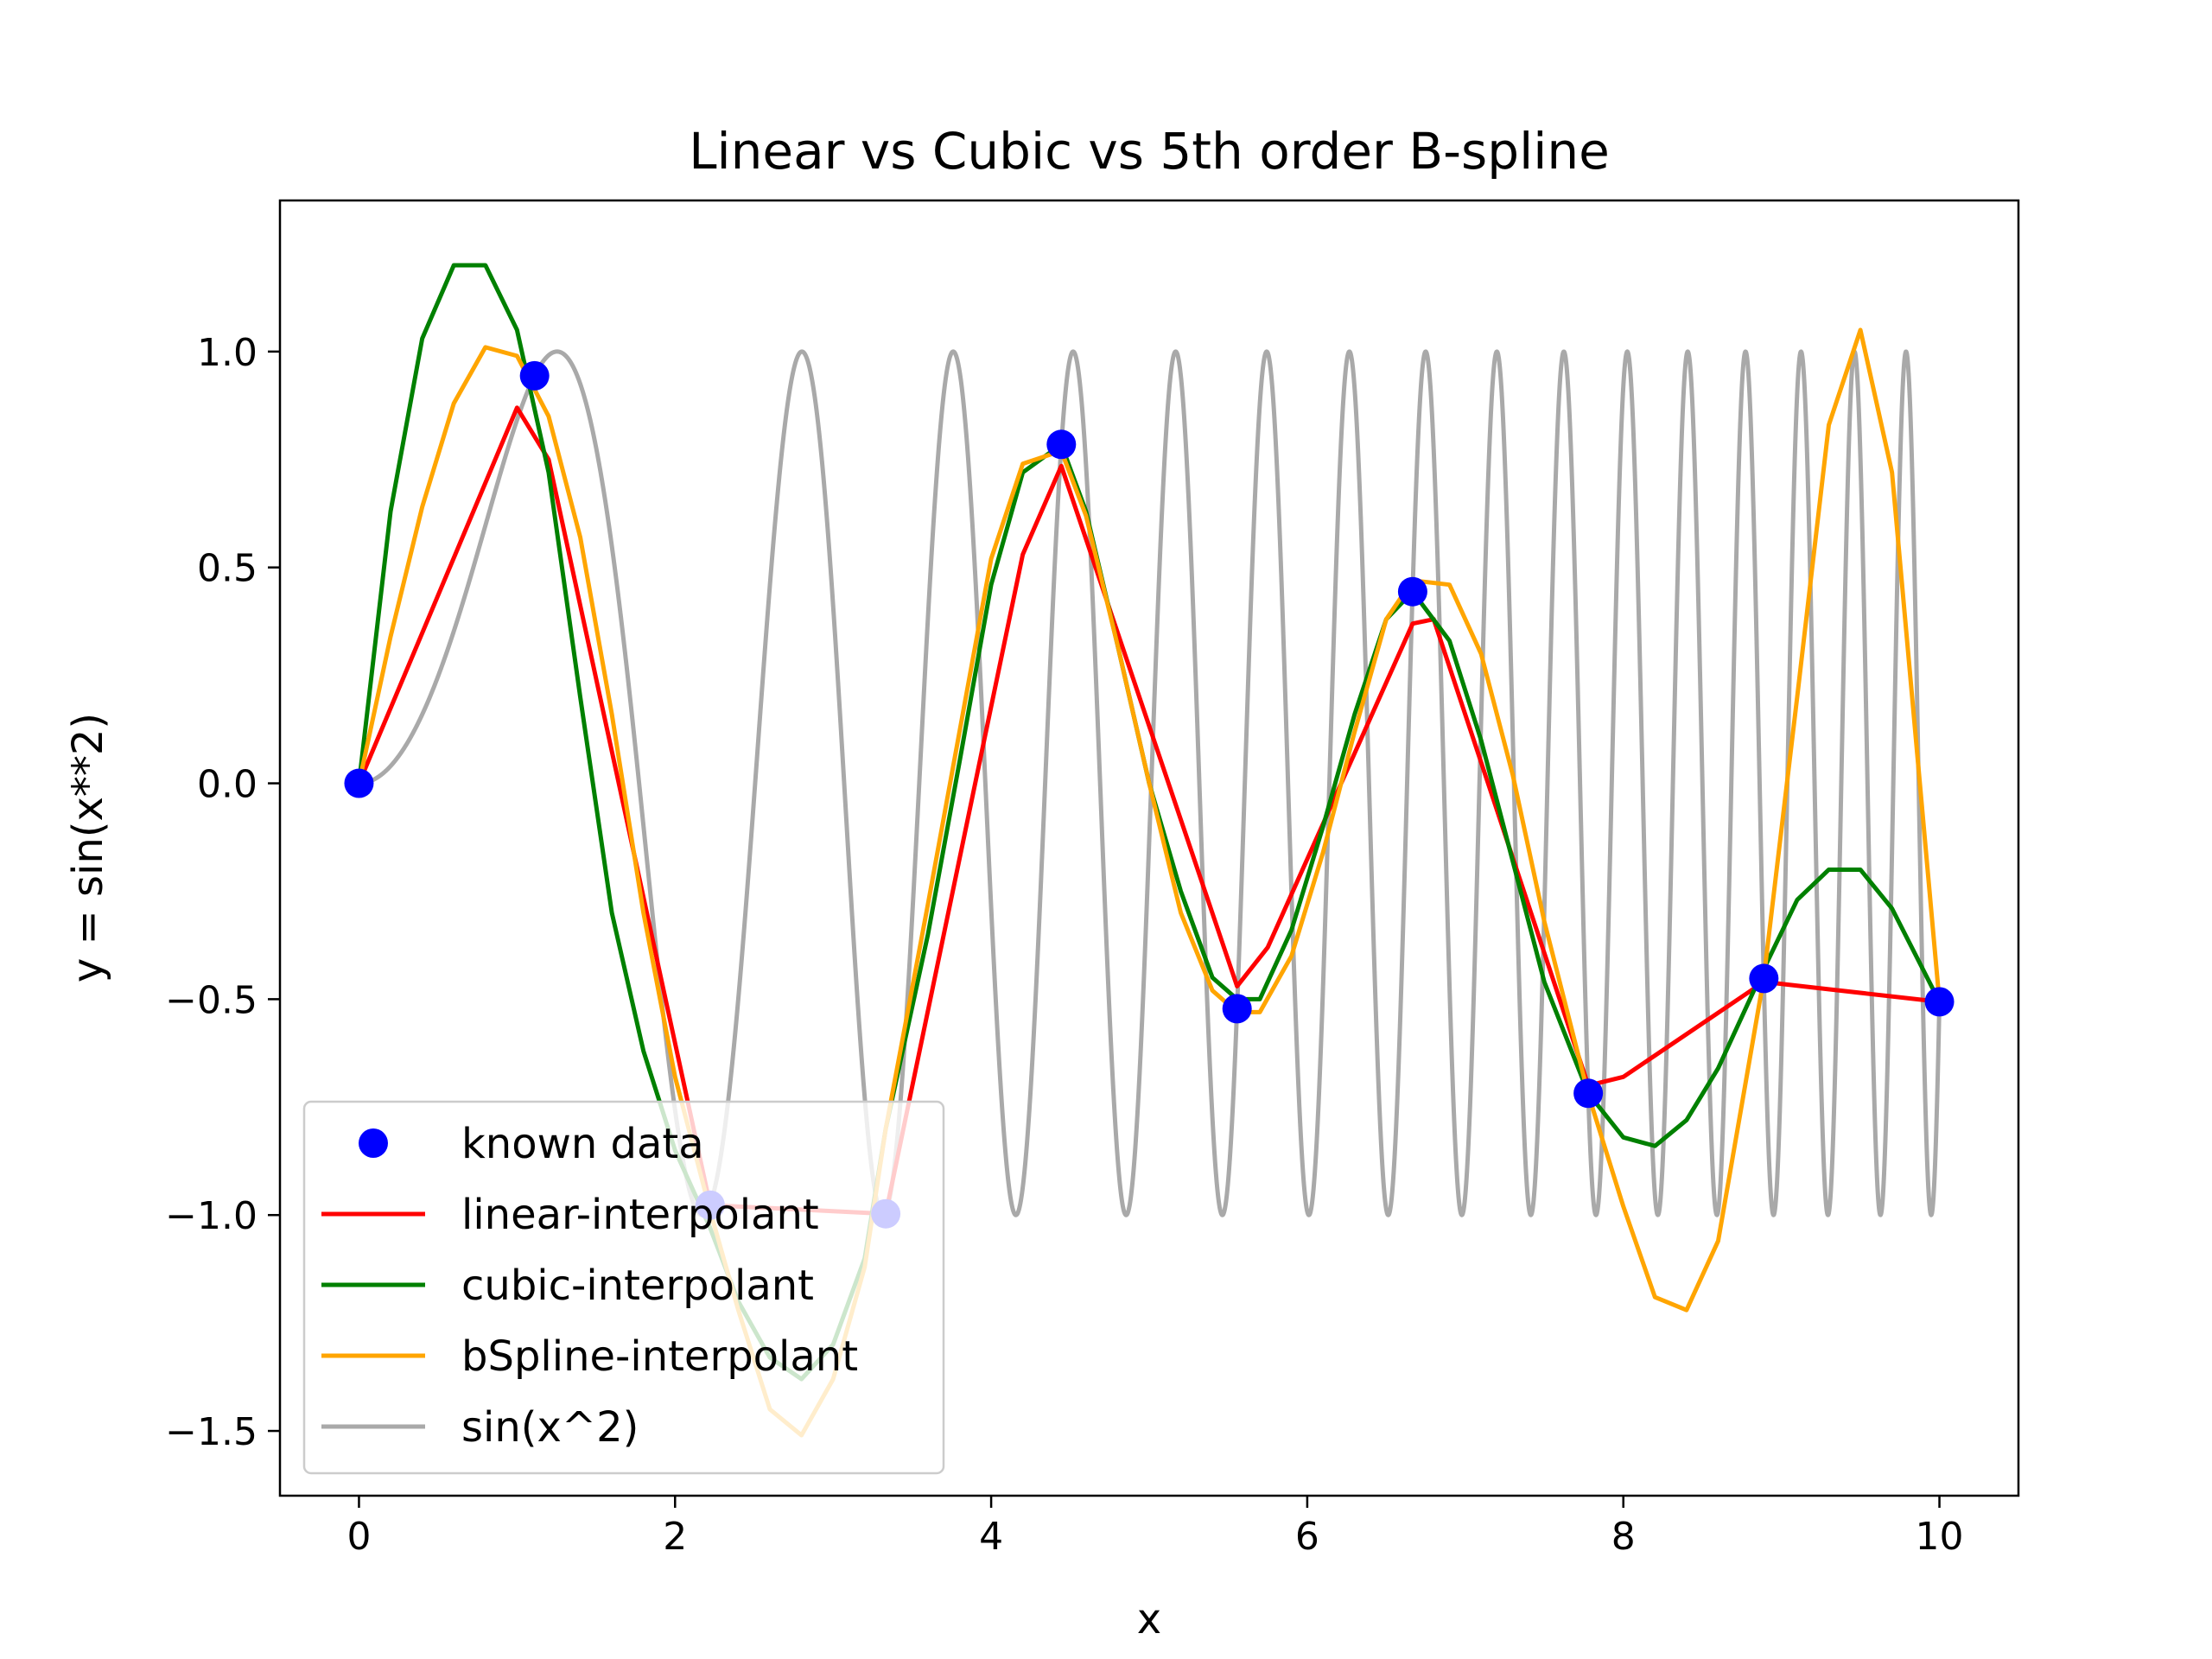 This screenshot has height=1659, width=2212. I want to click on legend-item: bSpline-interpolant, so click(589, 1356).